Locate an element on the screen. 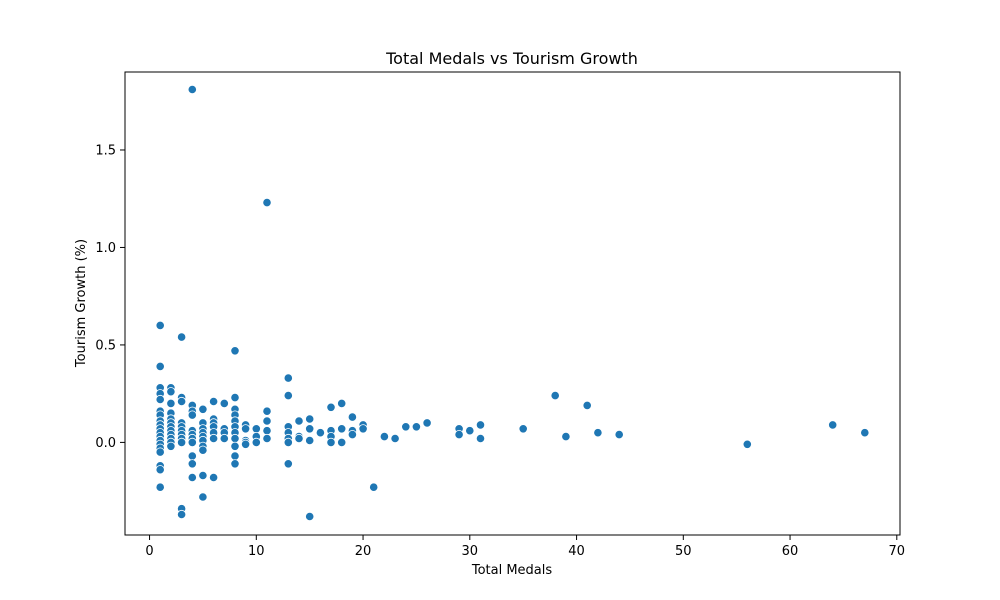 The image size is (1000, 600). x-tick-label: 30 is located at coordinates (470, 551).